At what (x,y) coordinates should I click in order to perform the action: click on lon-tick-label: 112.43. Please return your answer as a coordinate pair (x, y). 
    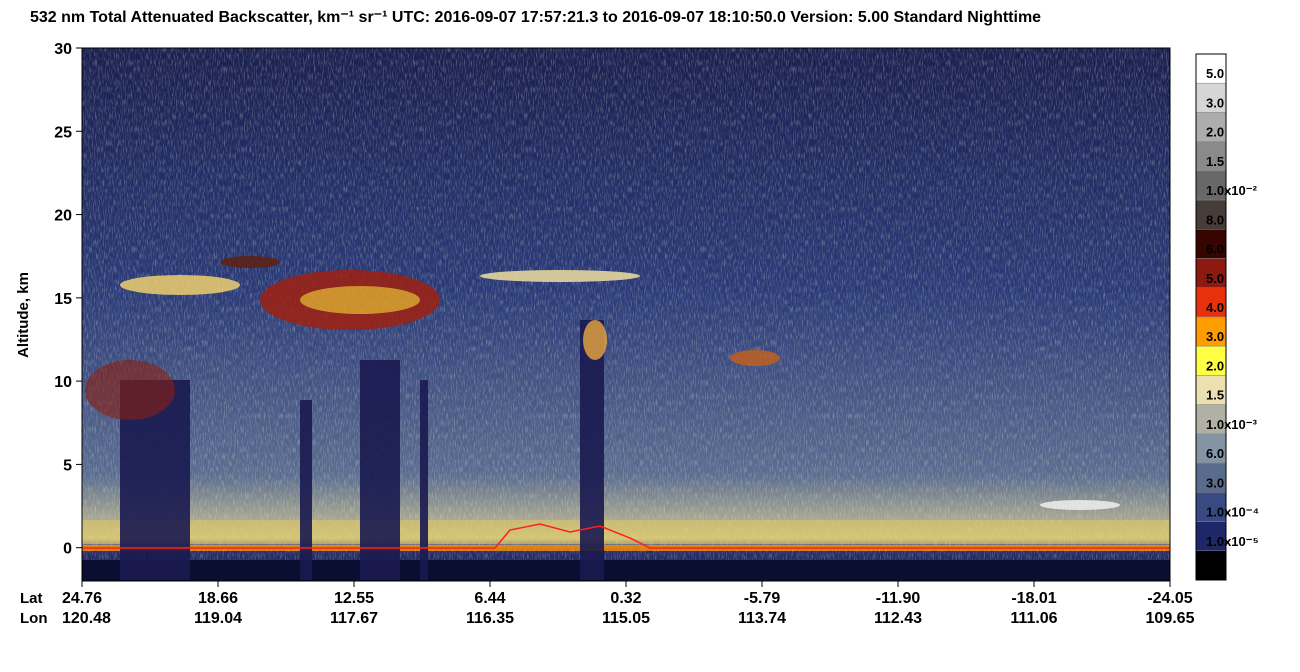
    Looking at the image, I should click on (898, 618).